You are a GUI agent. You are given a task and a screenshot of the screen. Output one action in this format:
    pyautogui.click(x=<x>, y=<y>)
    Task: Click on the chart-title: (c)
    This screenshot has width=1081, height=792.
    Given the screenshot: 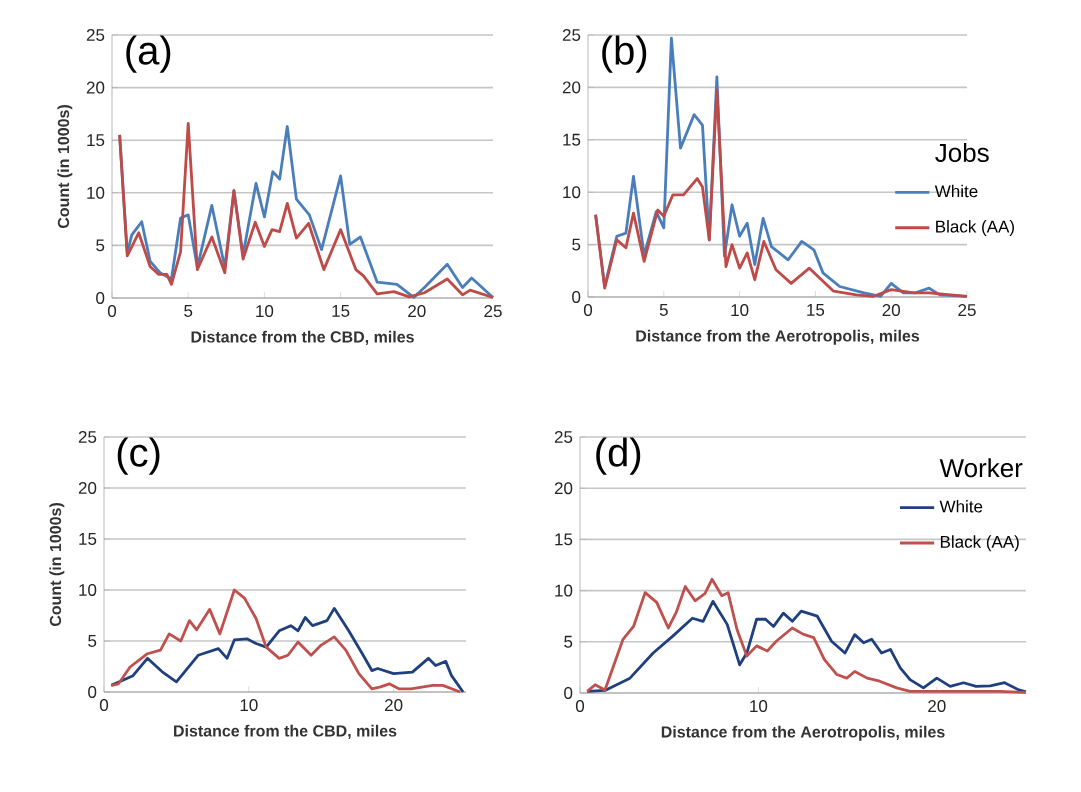 What is the action you would take?
    pyautogui.click(x=138, y=456)
    